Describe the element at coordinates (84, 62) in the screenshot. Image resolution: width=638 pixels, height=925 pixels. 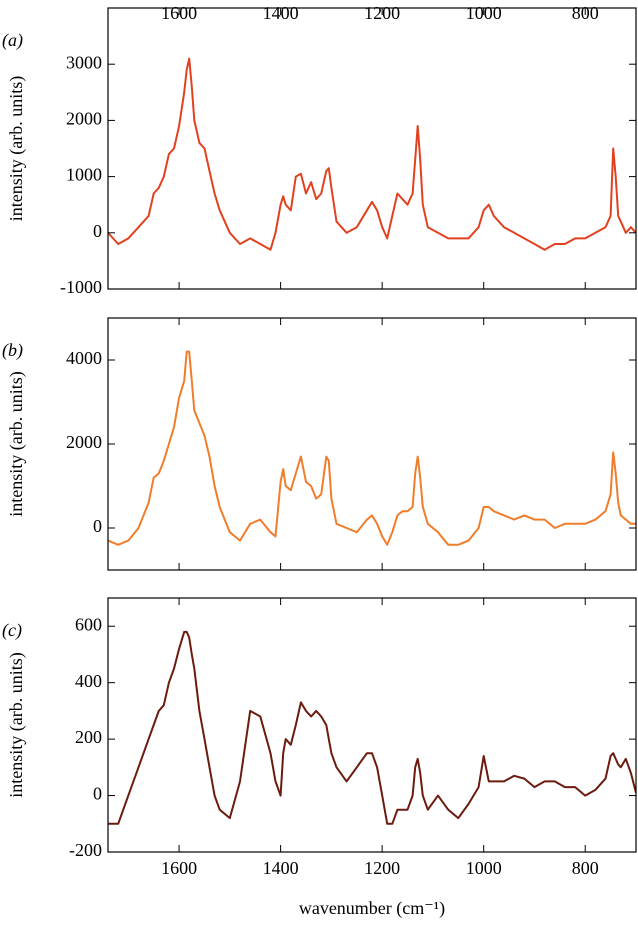
I see `y-tick-label: 3000` at that location.